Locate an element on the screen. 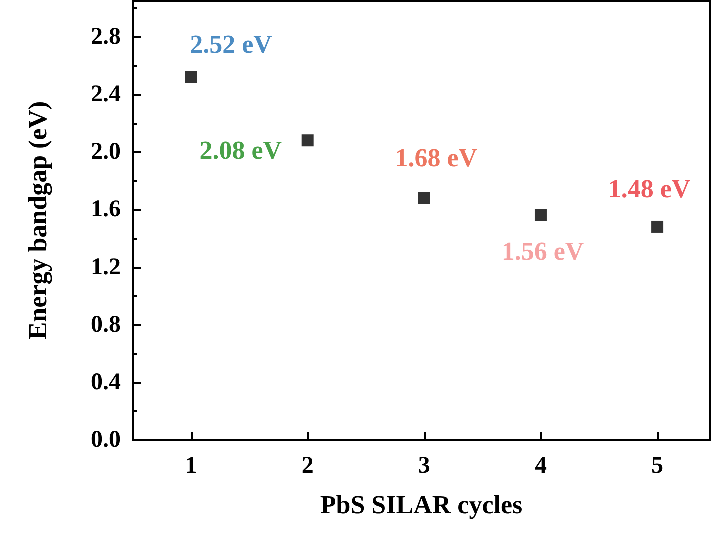 This screenshot has height=536, width=712. y-tick-label: 2.0 is located at coordinates (106, 152).